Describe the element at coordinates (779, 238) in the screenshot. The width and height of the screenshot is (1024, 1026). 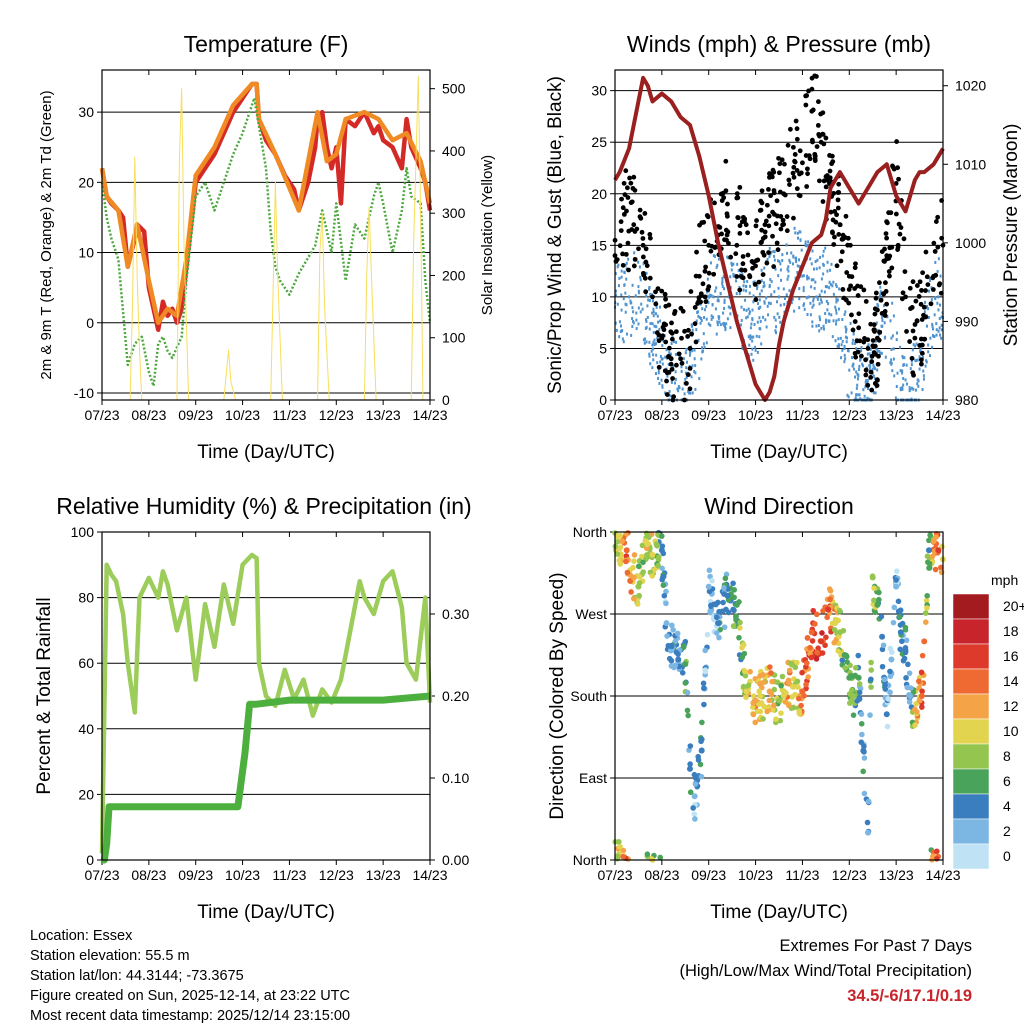
I see `pressure-line` at that location.